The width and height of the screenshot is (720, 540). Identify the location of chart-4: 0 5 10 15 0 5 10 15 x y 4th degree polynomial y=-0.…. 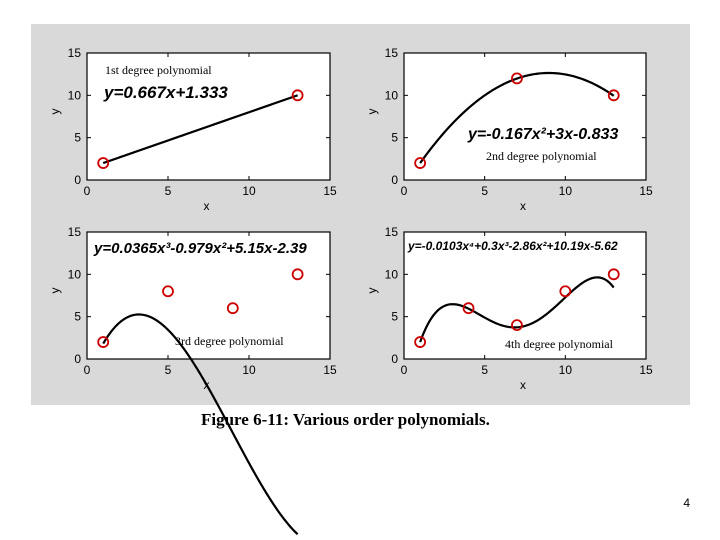
(509, 308).